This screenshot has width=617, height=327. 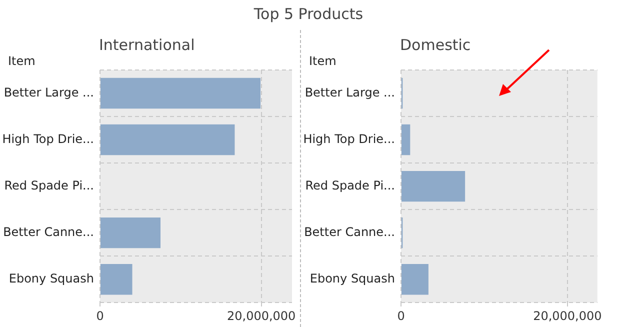 What do you see at coordinates (435, 45) in the screenshot?
I see `chart-subtitle: Domestic` at bounding box center [435, 45].